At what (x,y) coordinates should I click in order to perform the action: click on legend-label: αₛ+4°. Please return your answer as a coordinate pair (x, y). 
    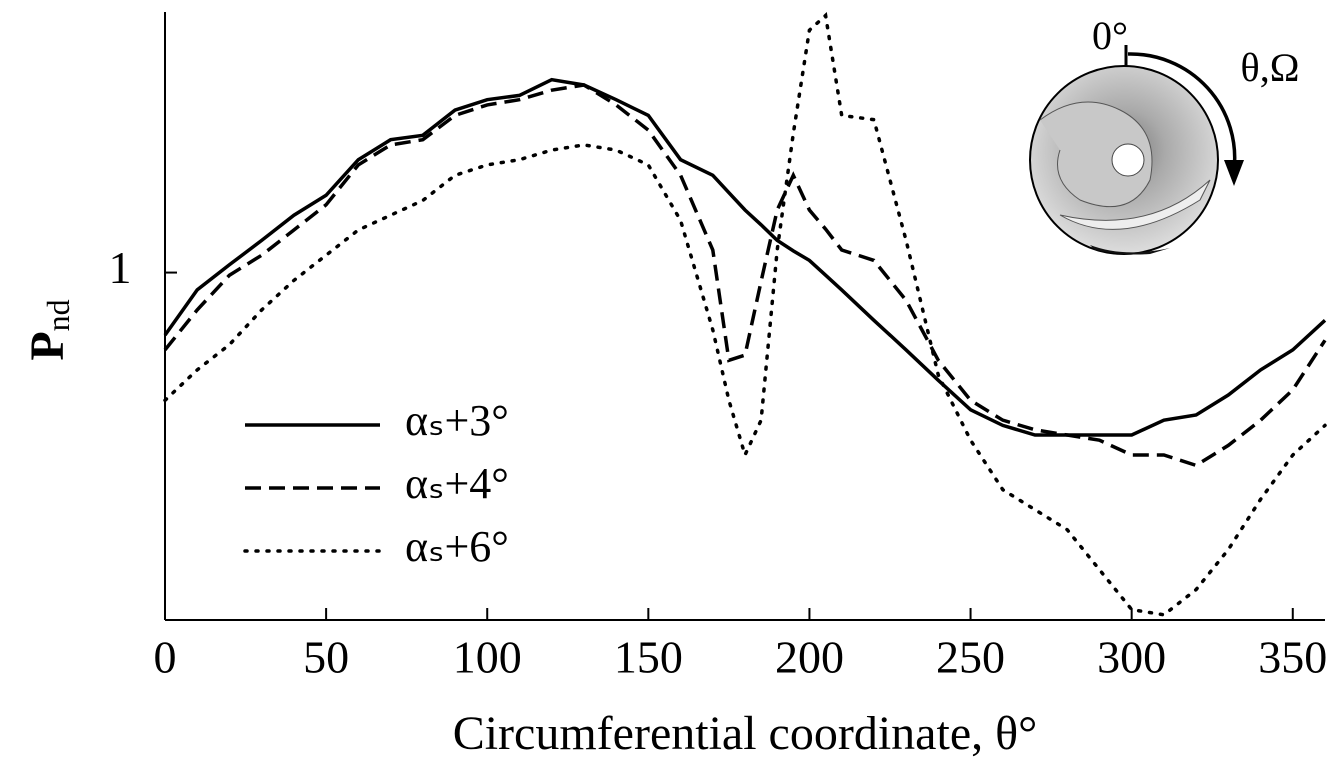
    Looking at the image, I should click on (457, 483).